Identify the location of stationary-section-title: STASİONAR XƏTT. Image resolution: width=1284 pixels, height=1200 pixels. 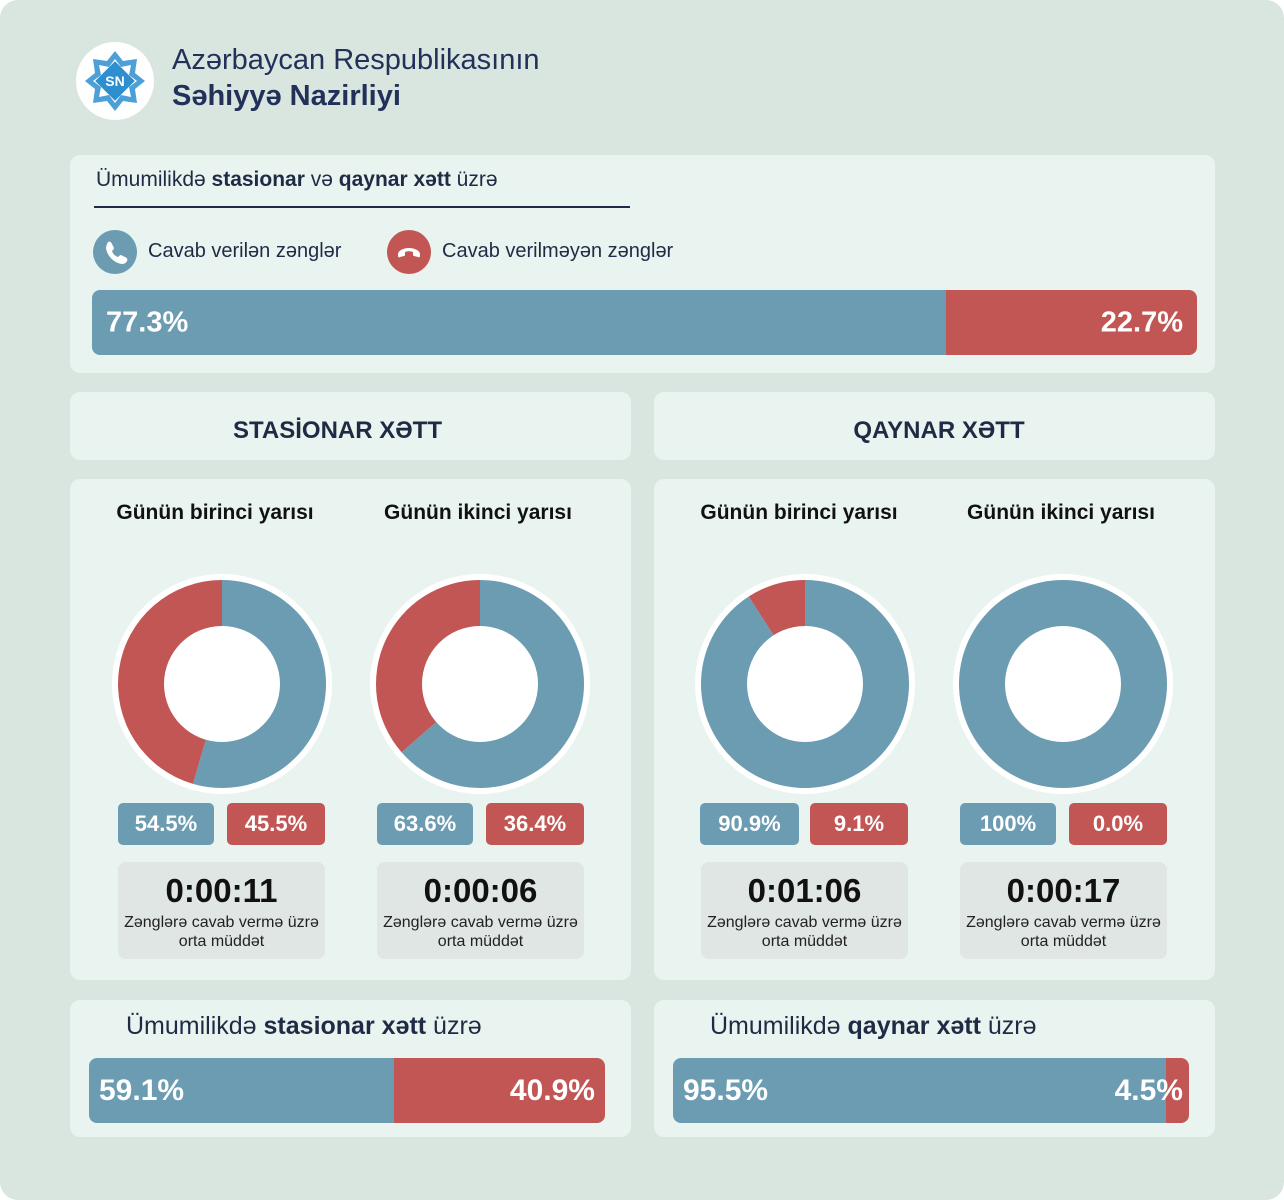
(337, 430).